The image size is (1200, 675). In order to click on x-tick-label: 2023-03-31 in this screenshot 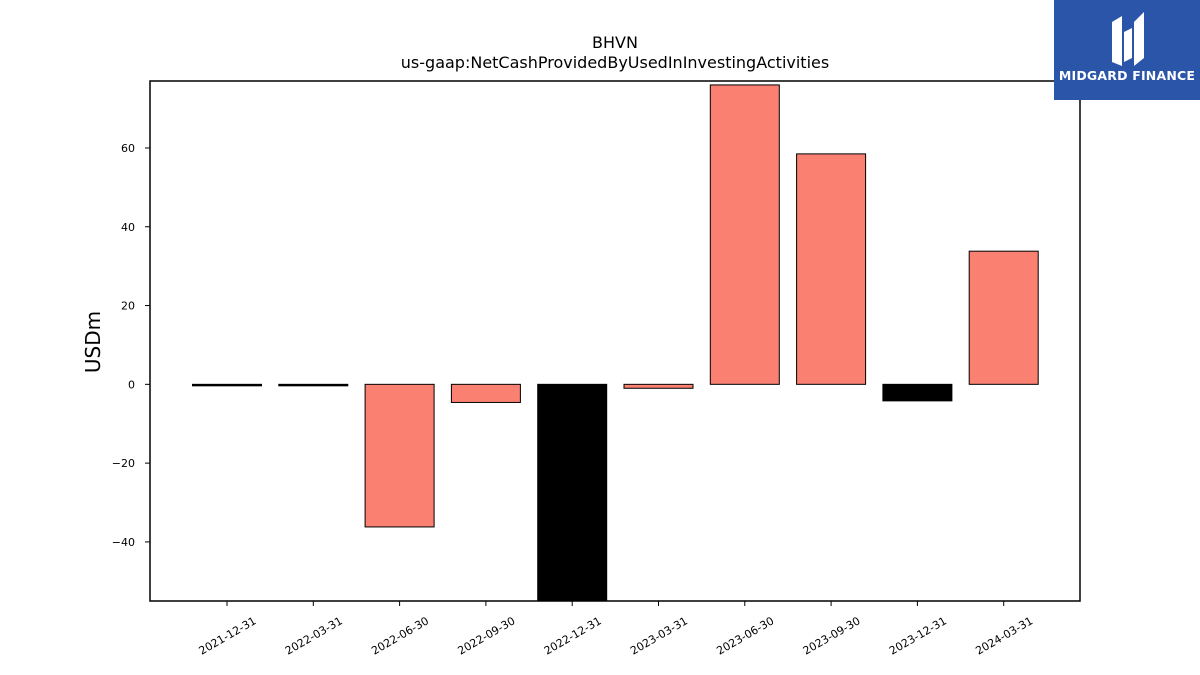, I will do `click(659, 635)`.